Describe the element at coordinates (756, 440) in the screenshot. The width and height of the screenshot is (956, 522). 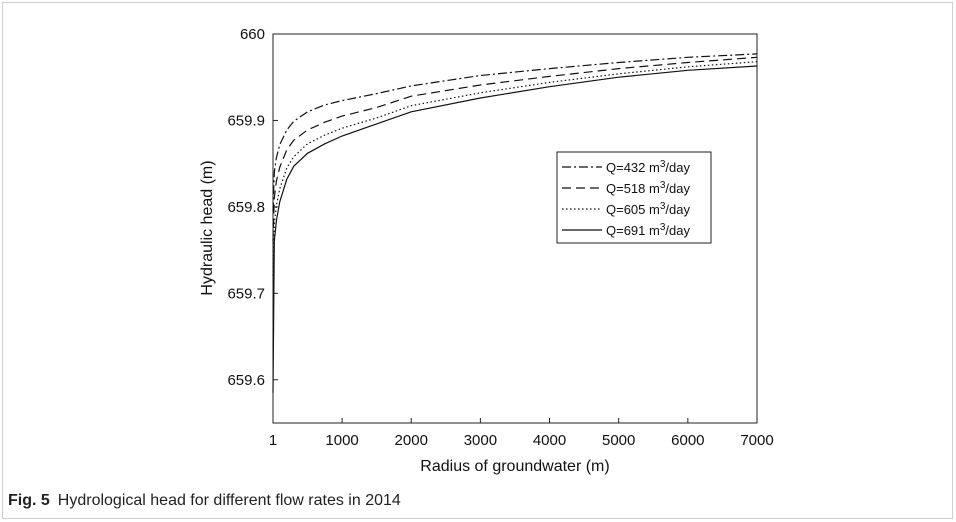
I see `x-tick-label: 7000` at that location.